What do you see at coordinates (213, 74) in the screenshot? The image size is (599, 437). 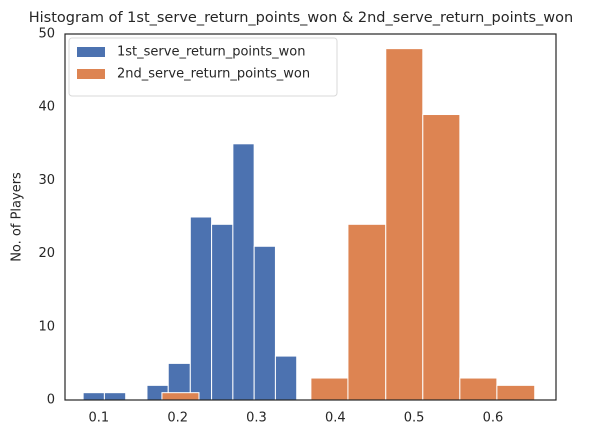 I see `legend-label: 2nd_serve_return_points_won` at bounding box center [213, 74].